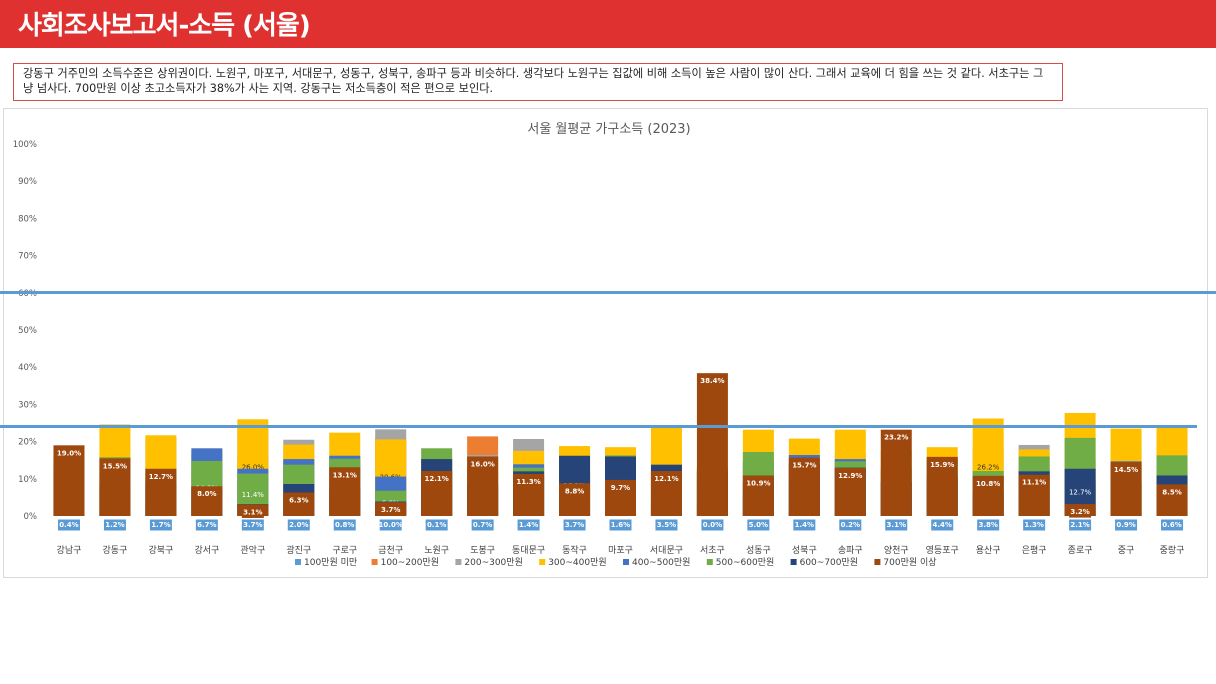  Describe the element at coordinates (482, 550) in the screenshot. I see `x-category-label: 도봉구` at that location.